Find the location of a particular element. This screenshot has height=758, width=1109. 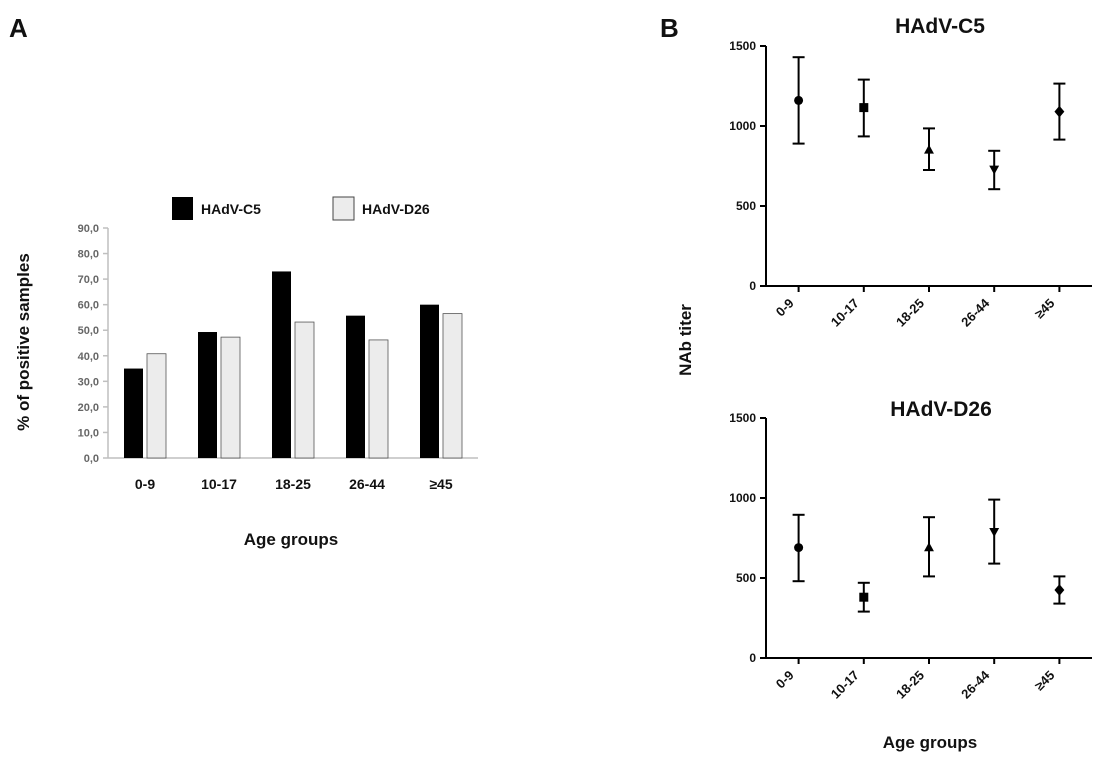

bar-chart-y-tick-label: 70,0 is located at coordinates (88, 280).